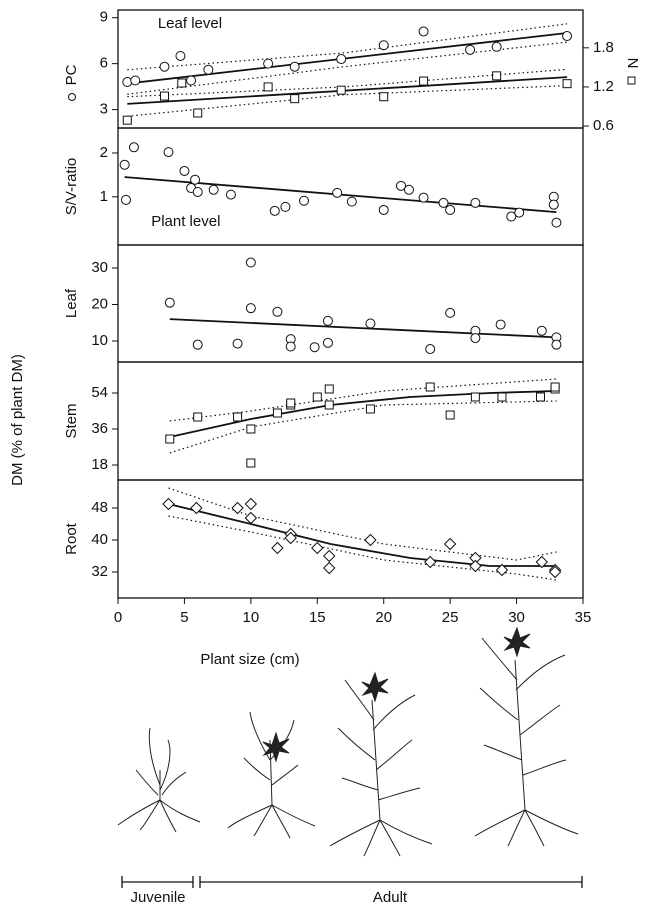 The height and width of the screenshot is (908, 656). I want to click on y-tick-label: 3, so click(104, 109).